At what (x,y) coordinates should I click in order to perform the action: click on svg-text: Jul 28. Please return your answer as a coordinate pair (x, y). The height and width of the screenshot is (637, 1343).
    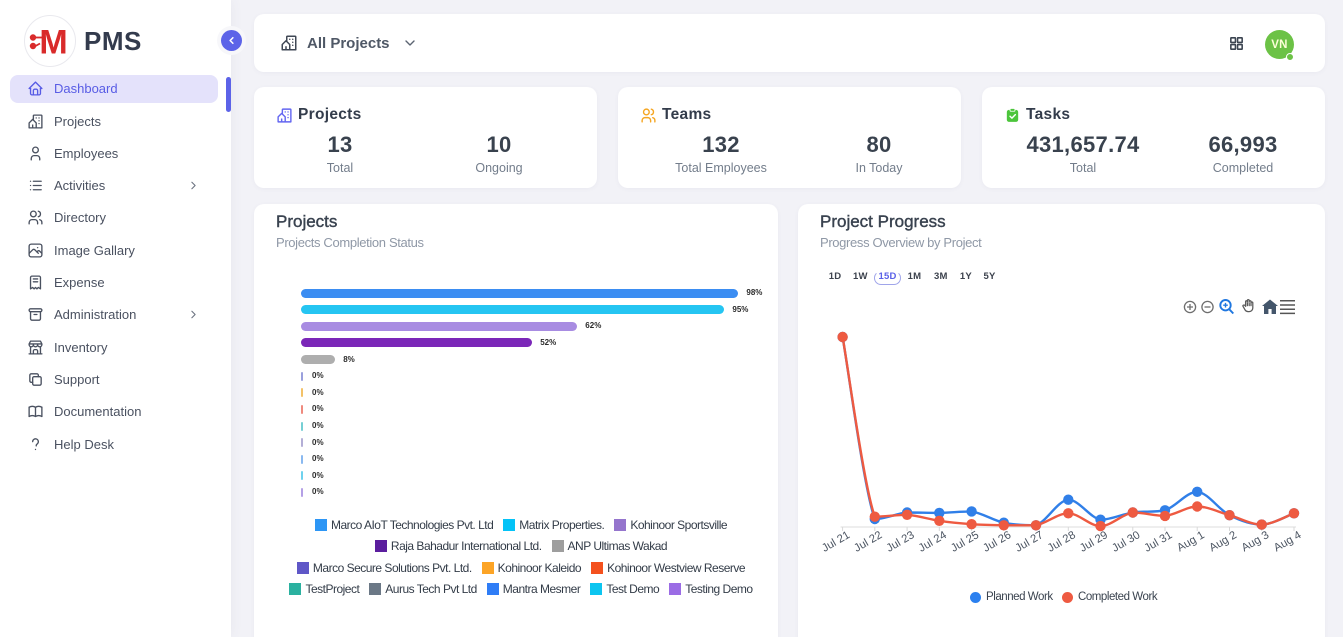
    Looking at the image, I should click on (1062, 541).